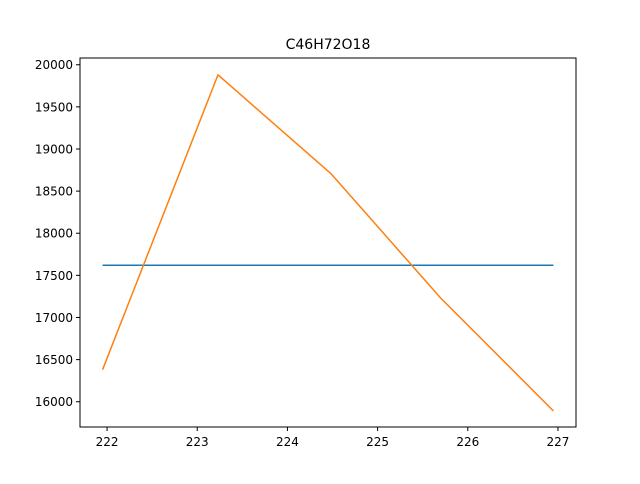 The image size is (640, 484). What do you see at coordinates (333, 438) in the screenshot?
I see `x-axis: 222 223 224 225 226 227` at bounding box center [333, 438].